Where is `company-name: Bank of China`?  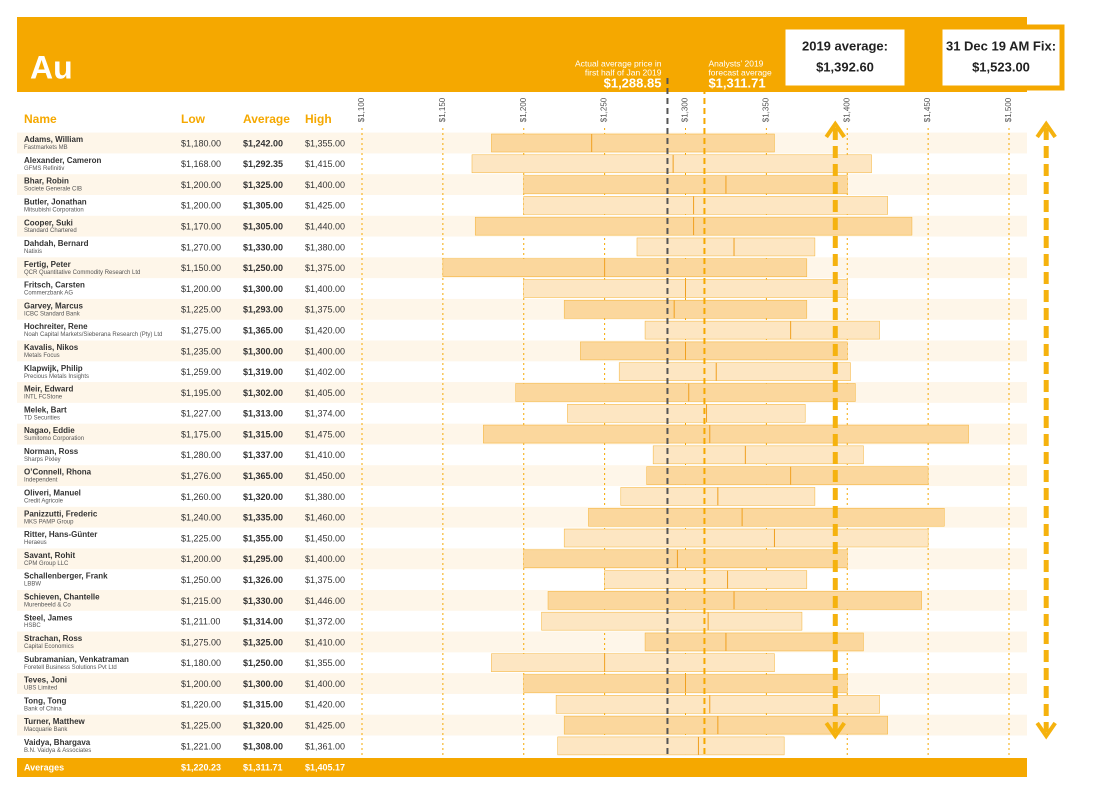 company-name: Bank of China is located at coordinates (43, 709).